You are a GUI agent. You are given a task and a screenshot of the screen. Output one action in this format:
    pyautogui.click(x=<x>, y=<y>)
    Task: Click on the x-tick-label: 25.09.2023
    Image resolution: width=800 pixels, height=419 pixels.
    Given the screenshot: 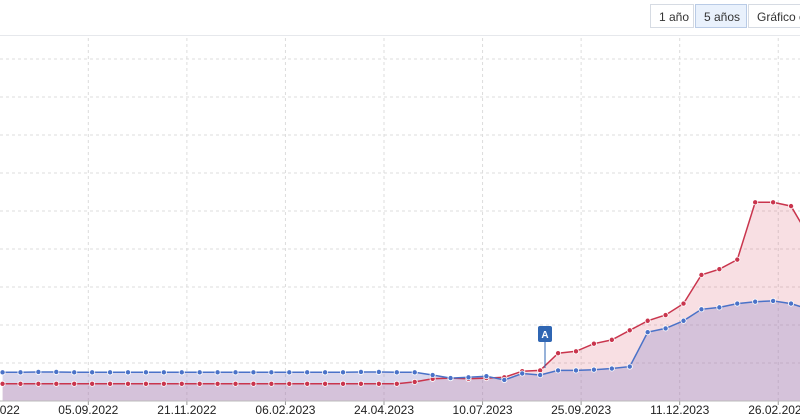 What is the action you would take?
    pyautogui.click(x=581, y=410)
    